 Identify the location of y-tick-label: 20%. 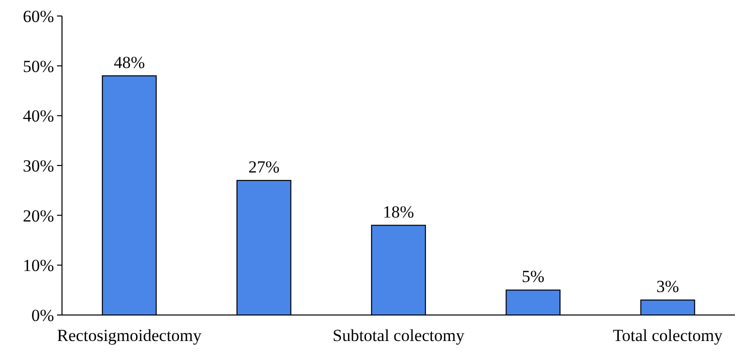
(38, 216).